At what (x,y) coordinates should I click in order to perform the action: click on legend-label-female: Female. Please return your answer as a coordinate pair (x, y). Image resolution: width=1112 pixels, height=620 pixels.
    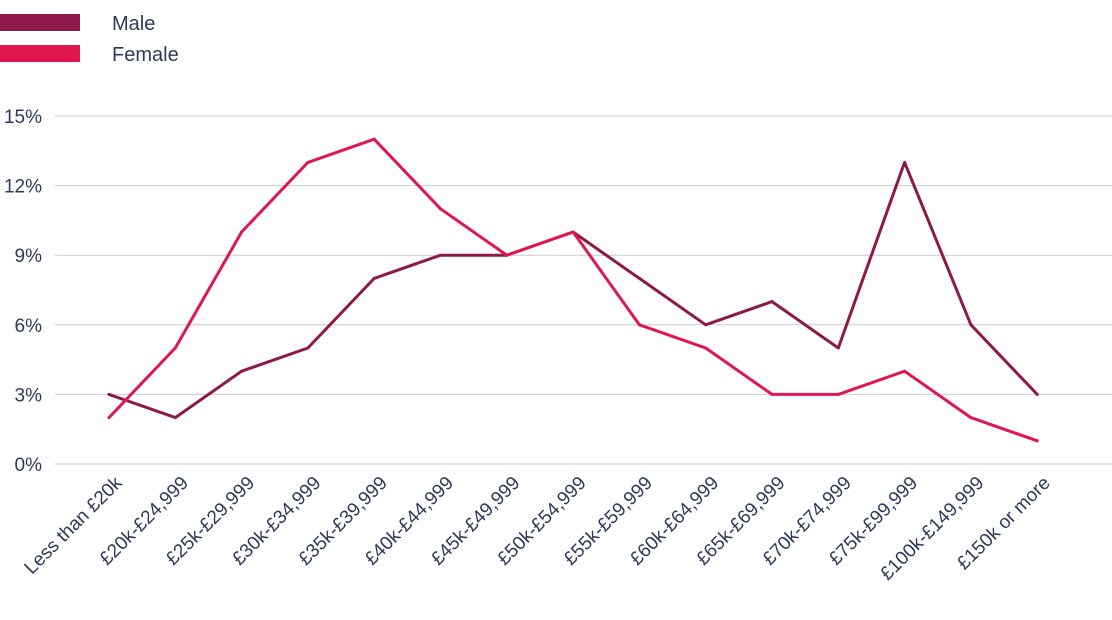
    Looking at the image, I should click on (145, 55).